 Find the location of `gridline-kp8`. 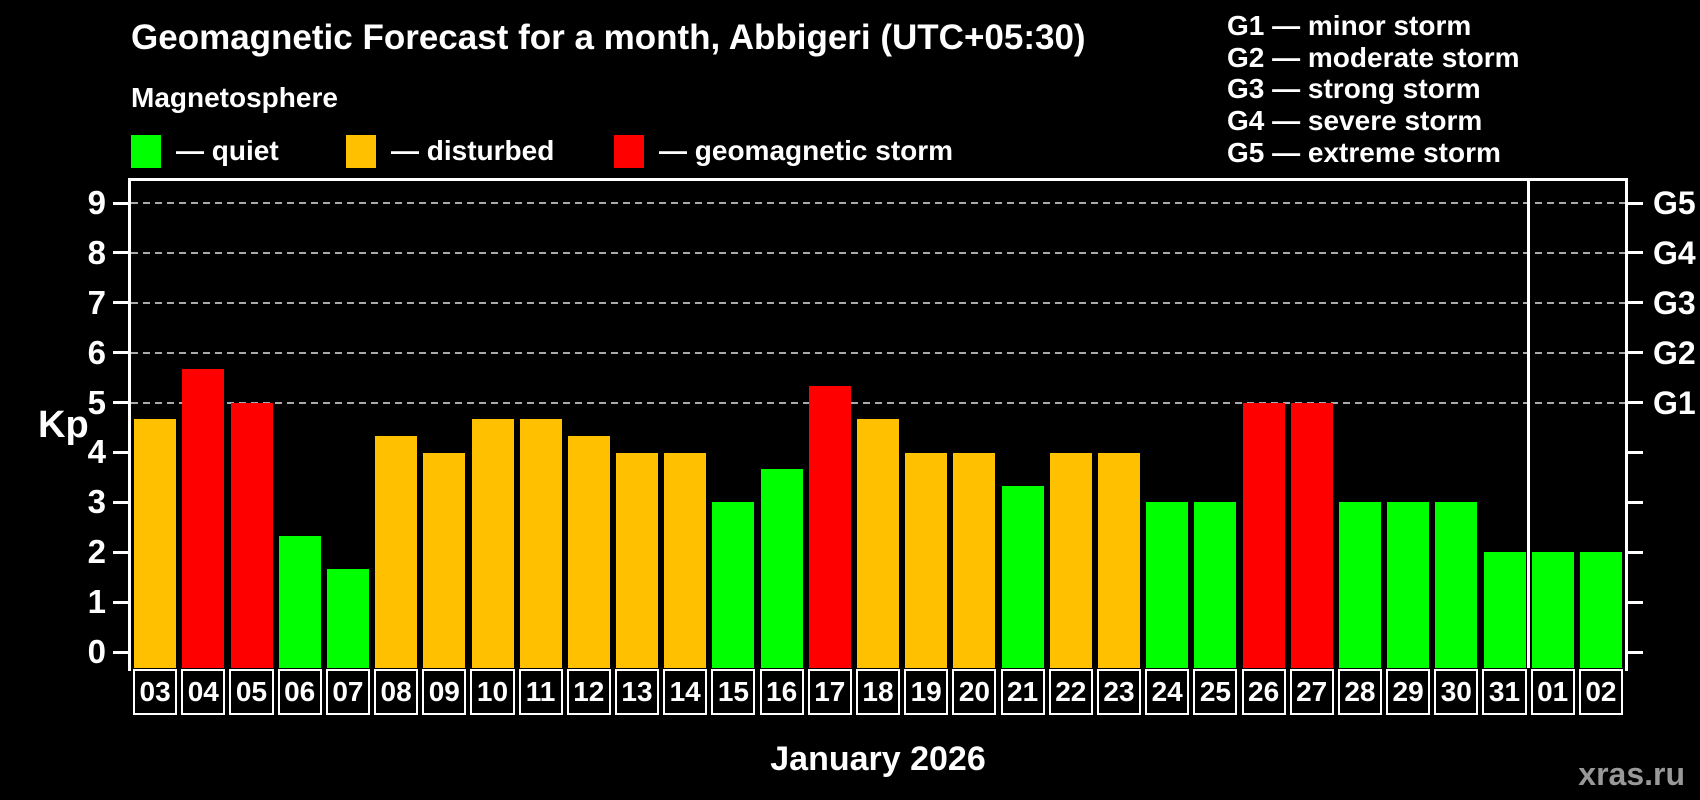

gridline-kp8 is located at coordinates (878, 252).